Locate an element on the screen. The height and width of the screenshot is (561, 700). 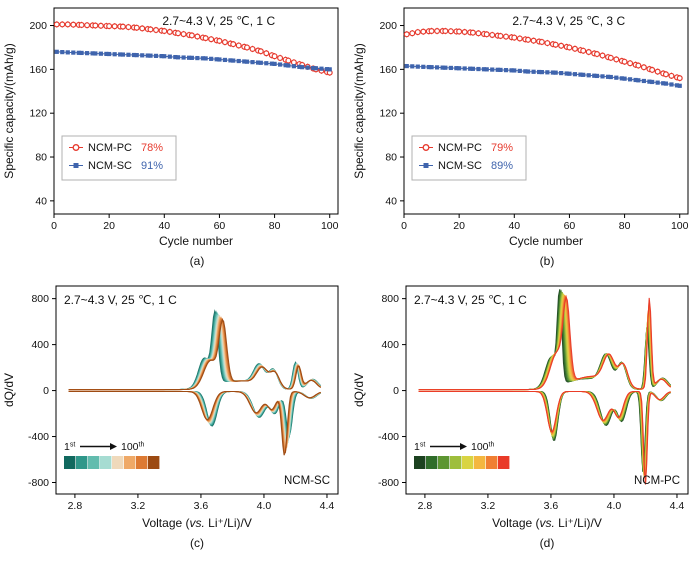
svg-text: 91% is located at coordinates (152, 166).